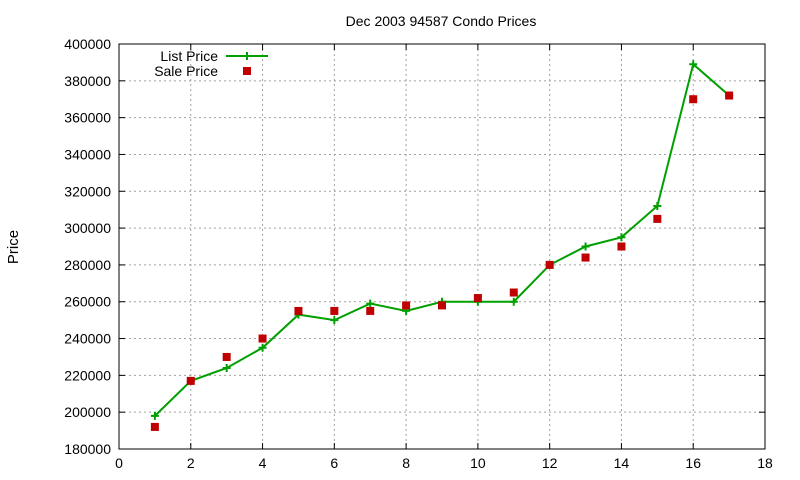 The image size is (800, 480). Describe the element at coordinates (622, 463) in the screenshot. I see `x-tick-label: 14` at that location.